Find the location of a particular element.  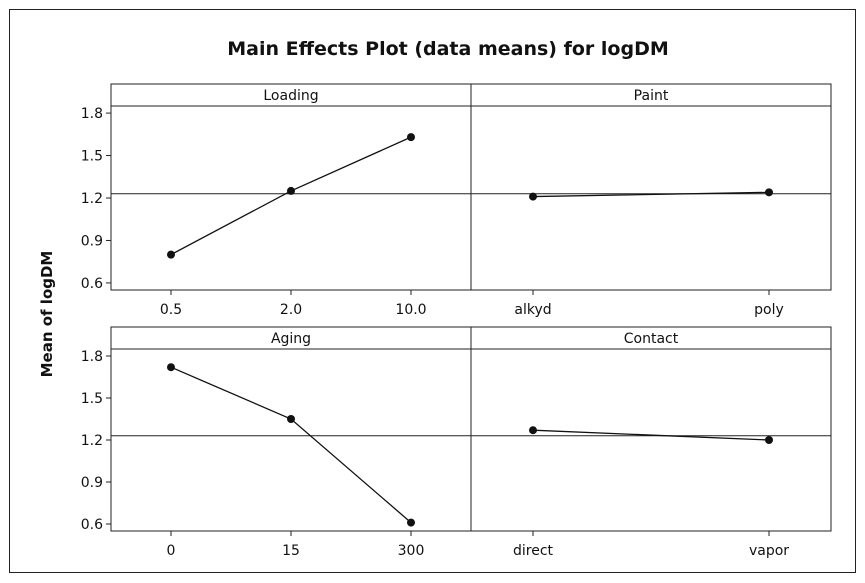

x-tick-label-loading: 0.5 is located at coordinates (171, 310).